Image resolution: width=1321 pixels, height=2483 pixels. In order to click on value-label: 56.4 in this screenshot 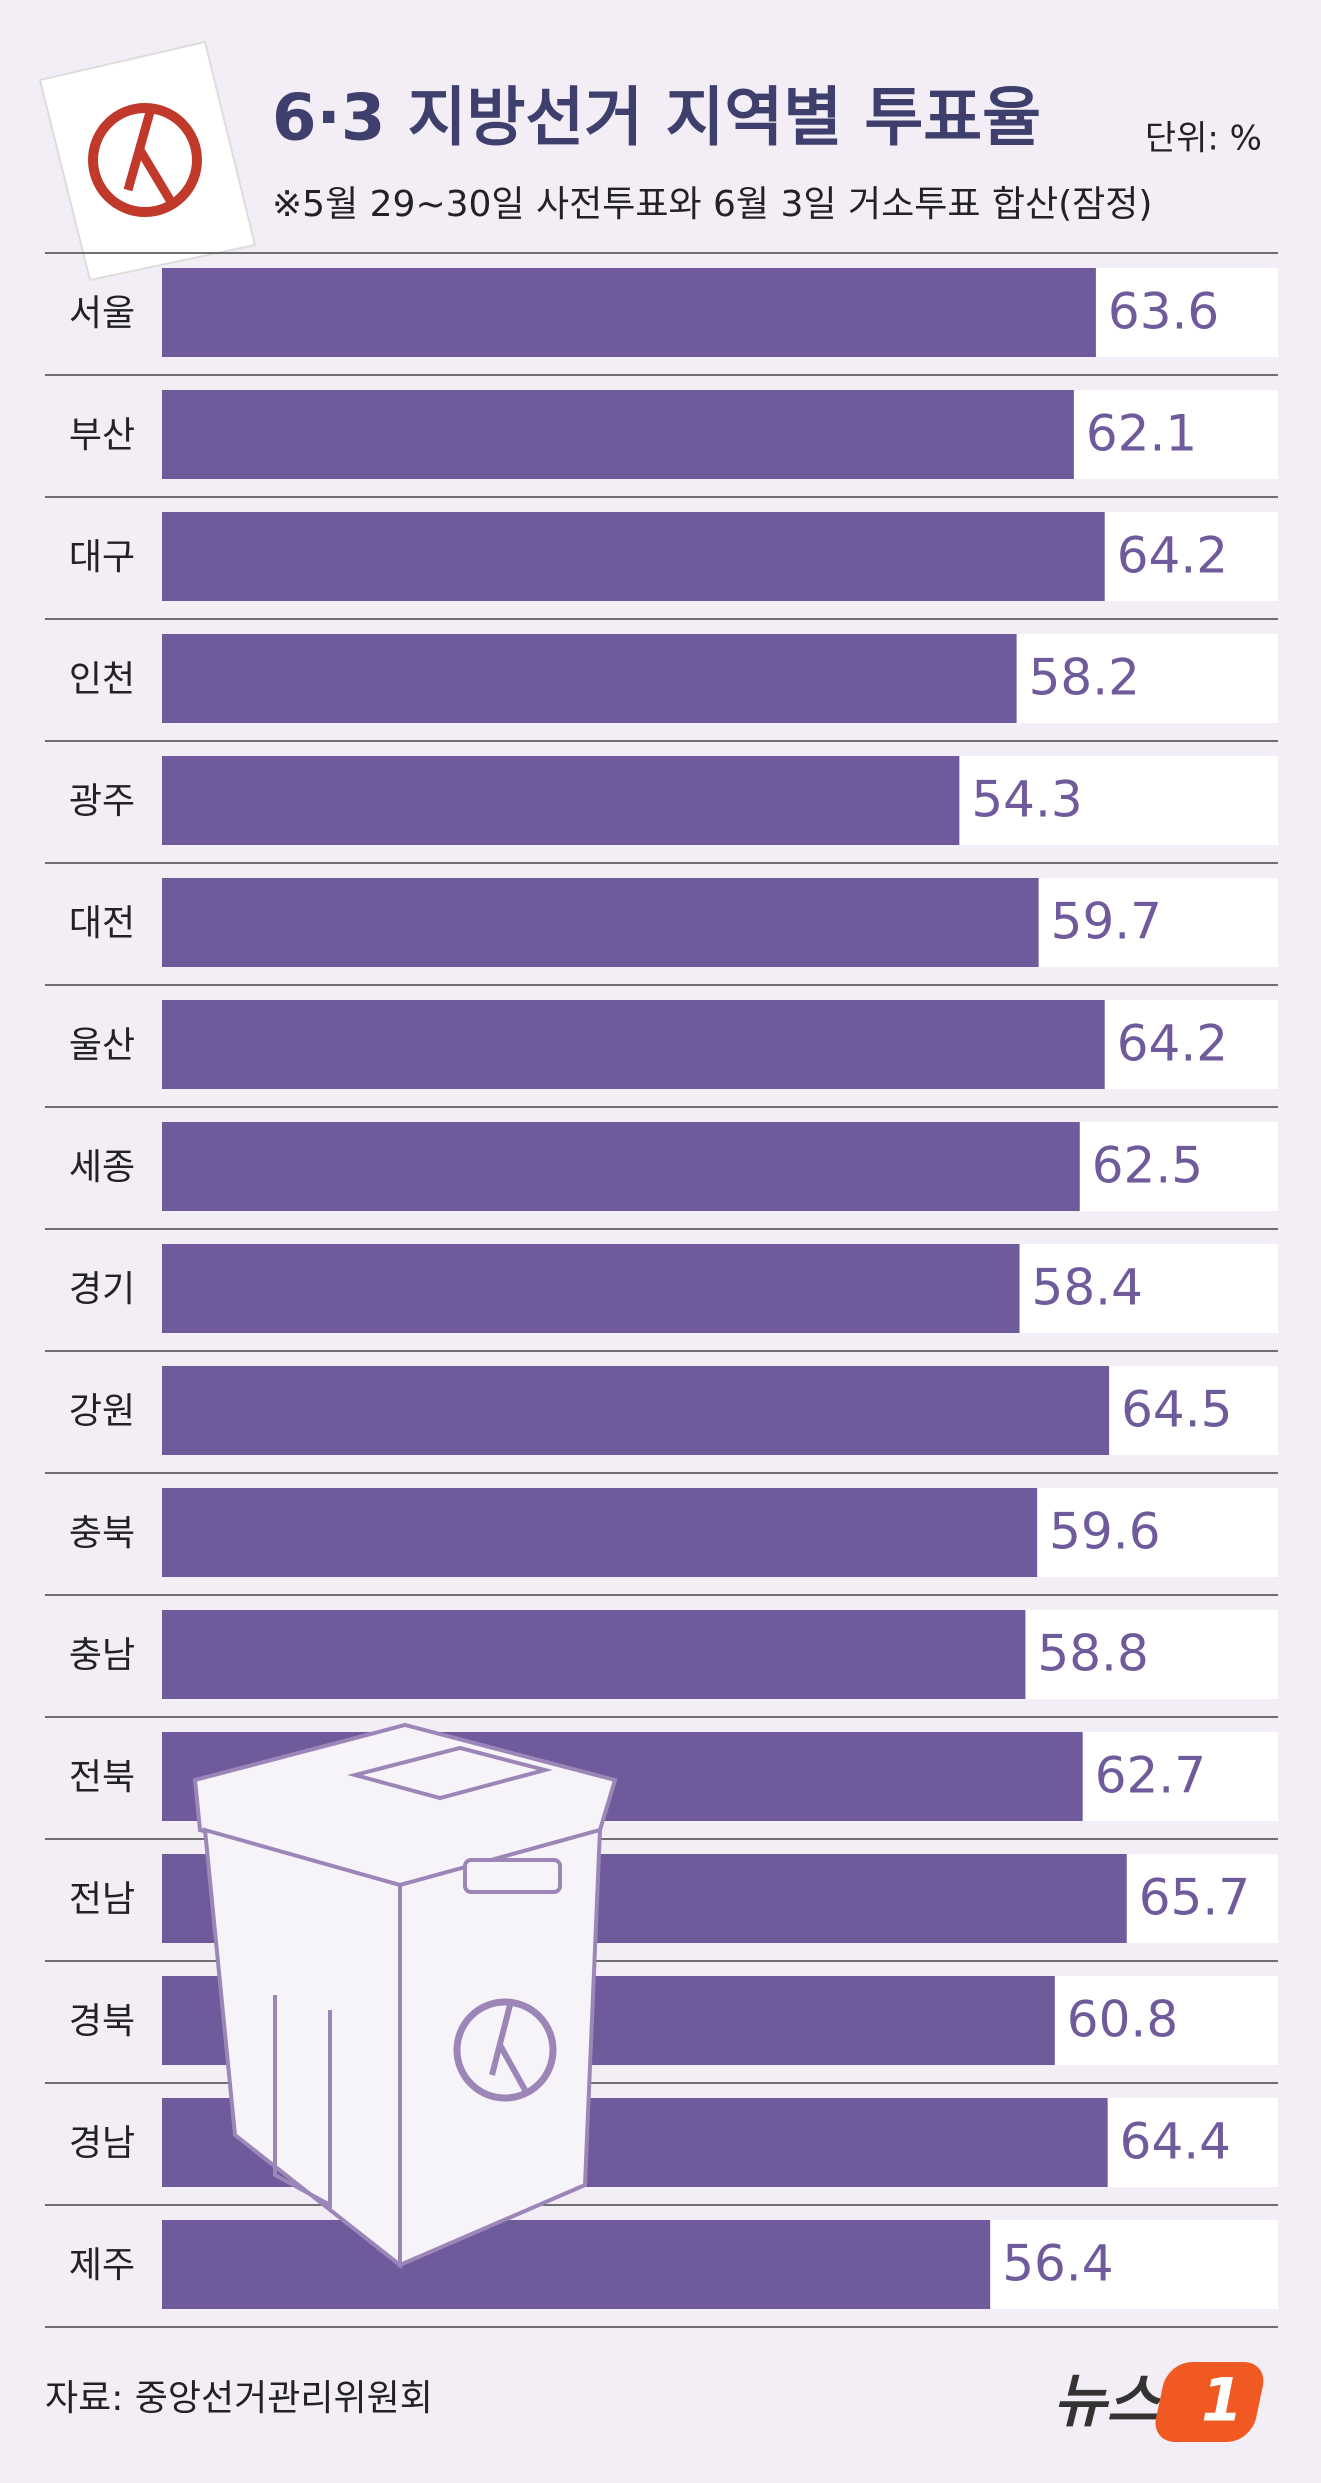, I will do `click(1057, 2264)`.